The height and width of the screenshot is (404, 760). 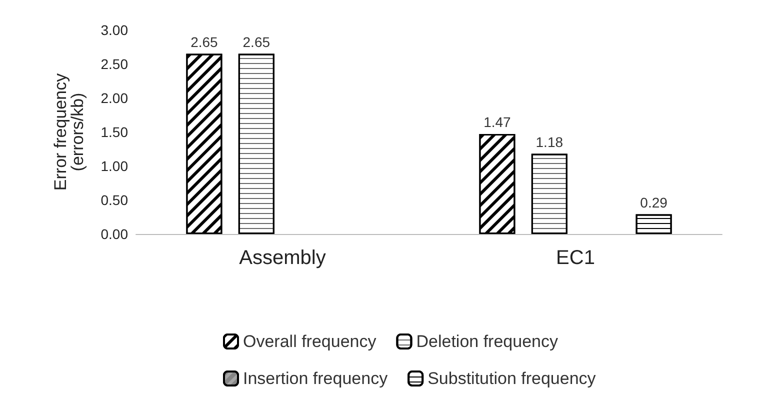 I want to click on y-tick-label: 0.00, so click(x=114, y=234).